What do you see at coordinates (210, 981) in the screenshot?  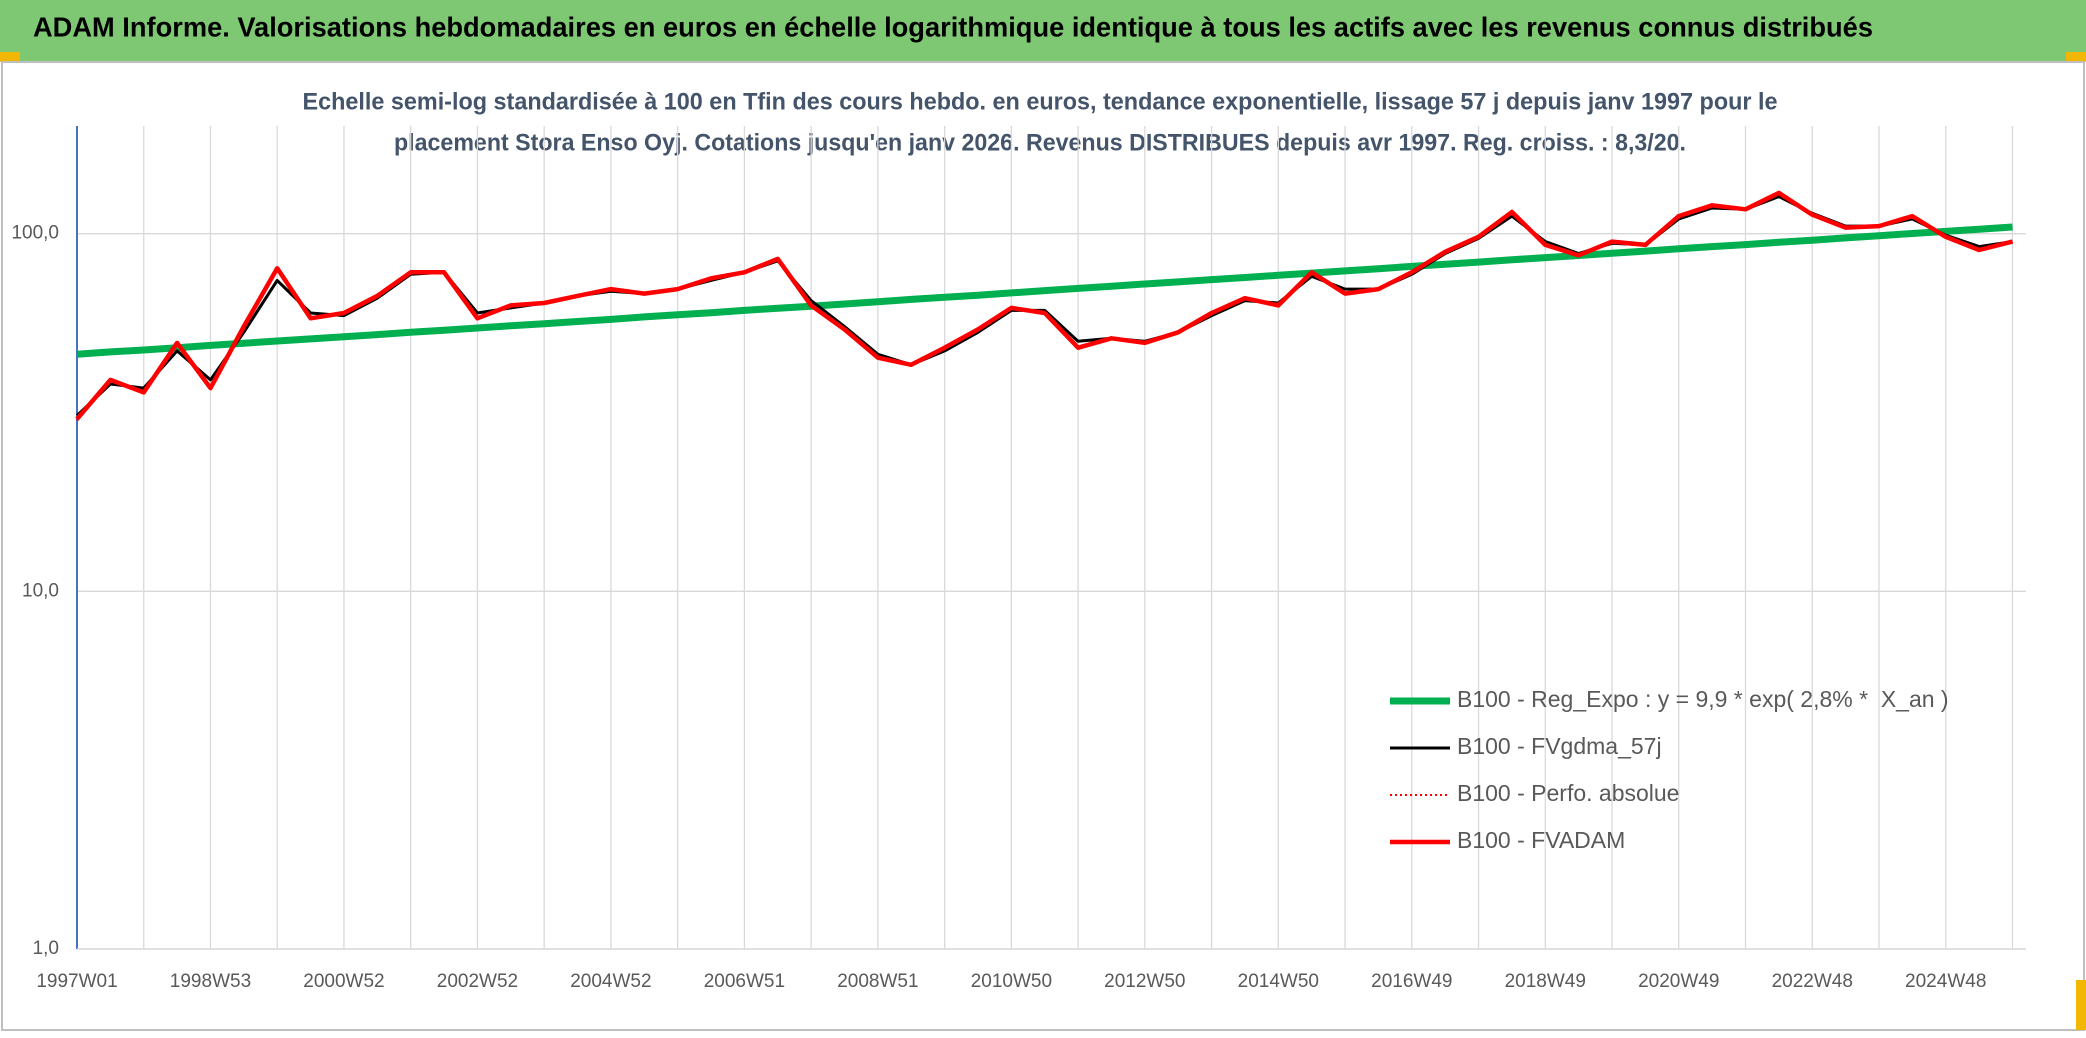 I see `x-tick-label: 1998W53` at bounding box center [210, 981].